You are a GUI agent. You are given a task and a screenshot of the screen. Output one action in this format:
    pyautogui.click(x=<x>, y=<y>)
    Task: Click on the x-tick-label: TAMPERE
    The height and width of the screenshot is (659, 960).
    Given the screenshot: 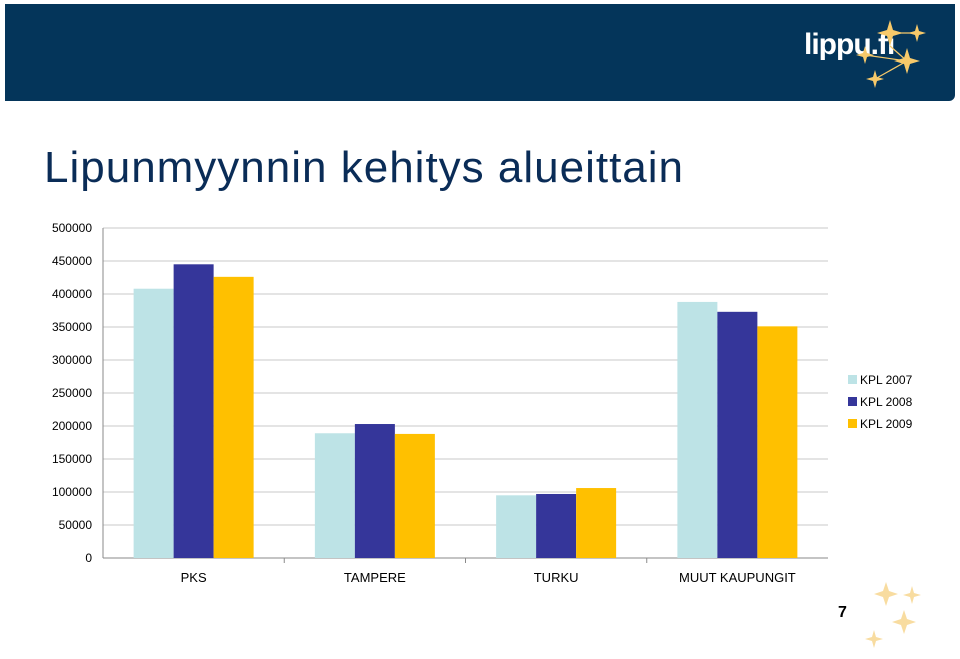 What is the action you would take?
    pyautogui.click(x=375, y=577)
    